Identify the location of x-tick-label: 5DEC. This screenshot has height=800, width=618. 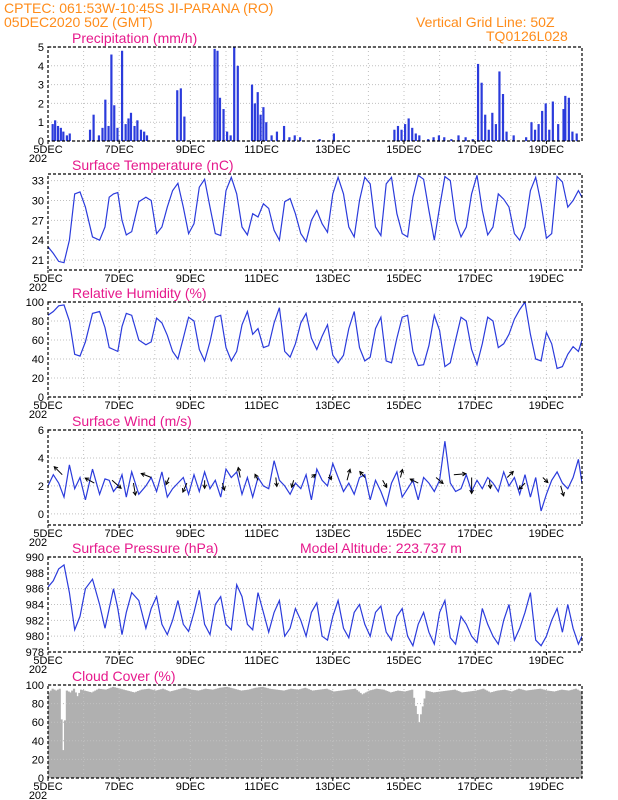
(47, 150).